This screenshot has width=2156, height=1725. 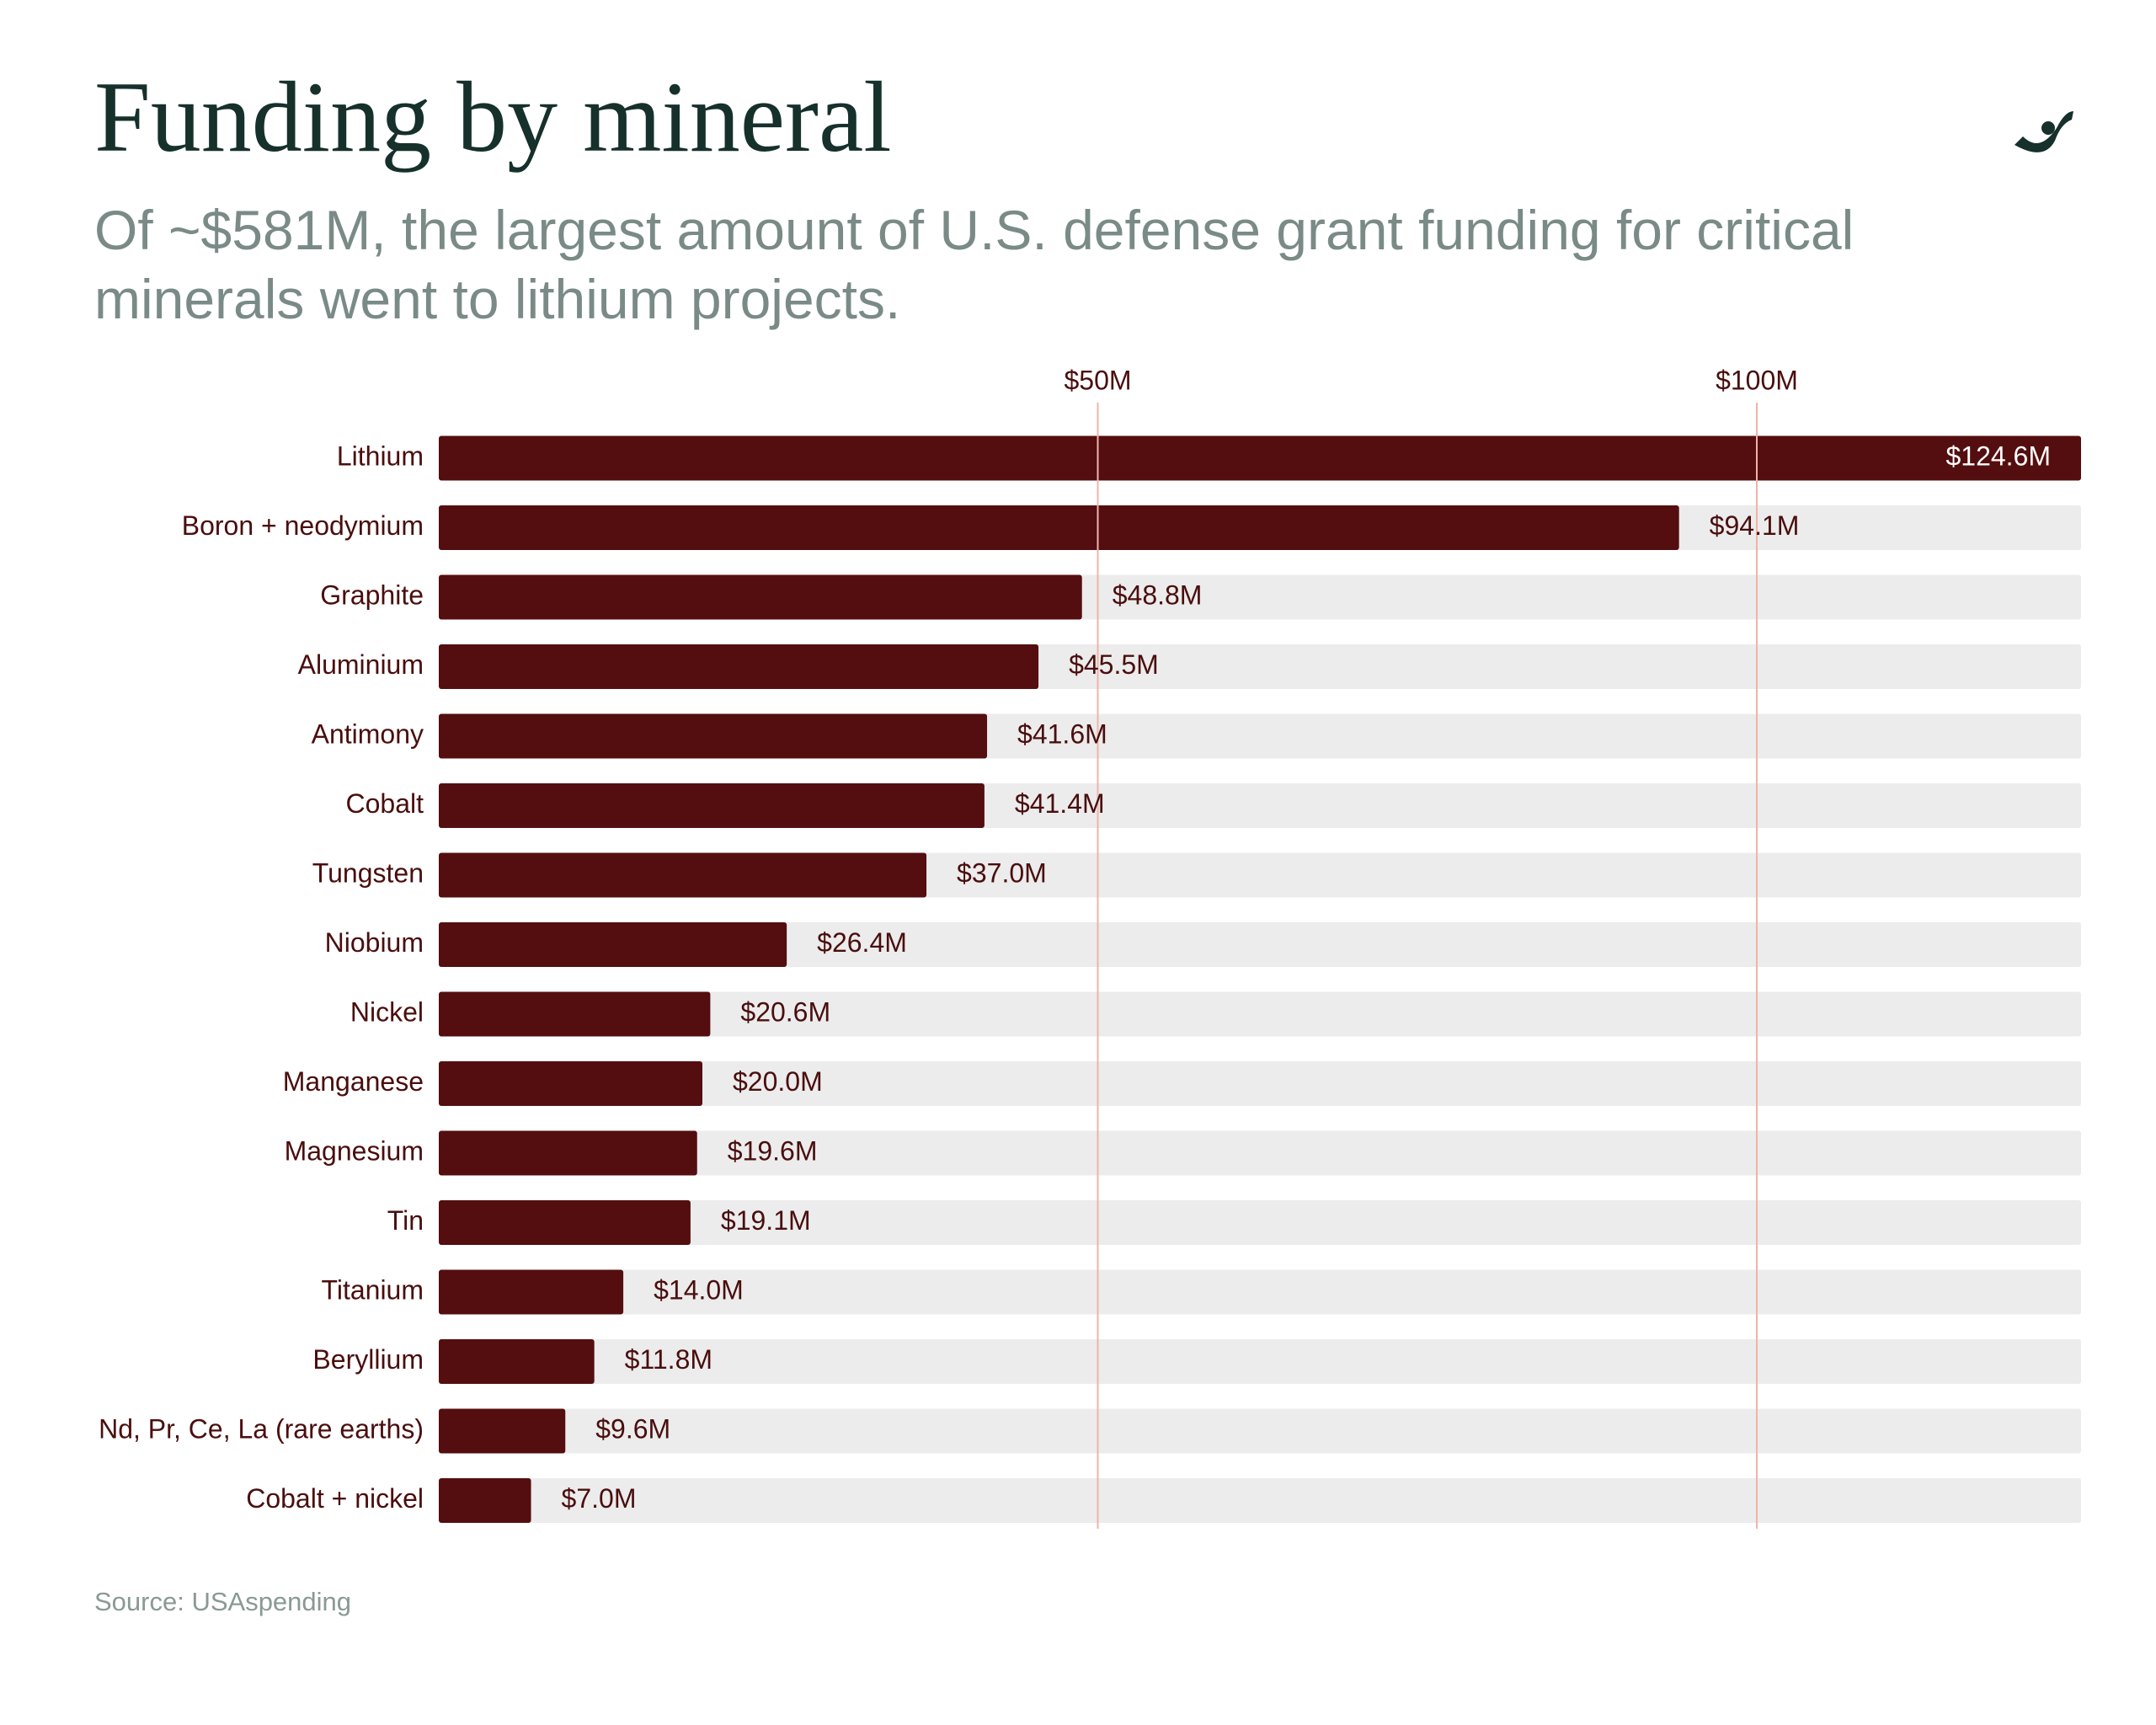 I want to click on y-tick-label: Aluminium, so click(x=361, y=664).